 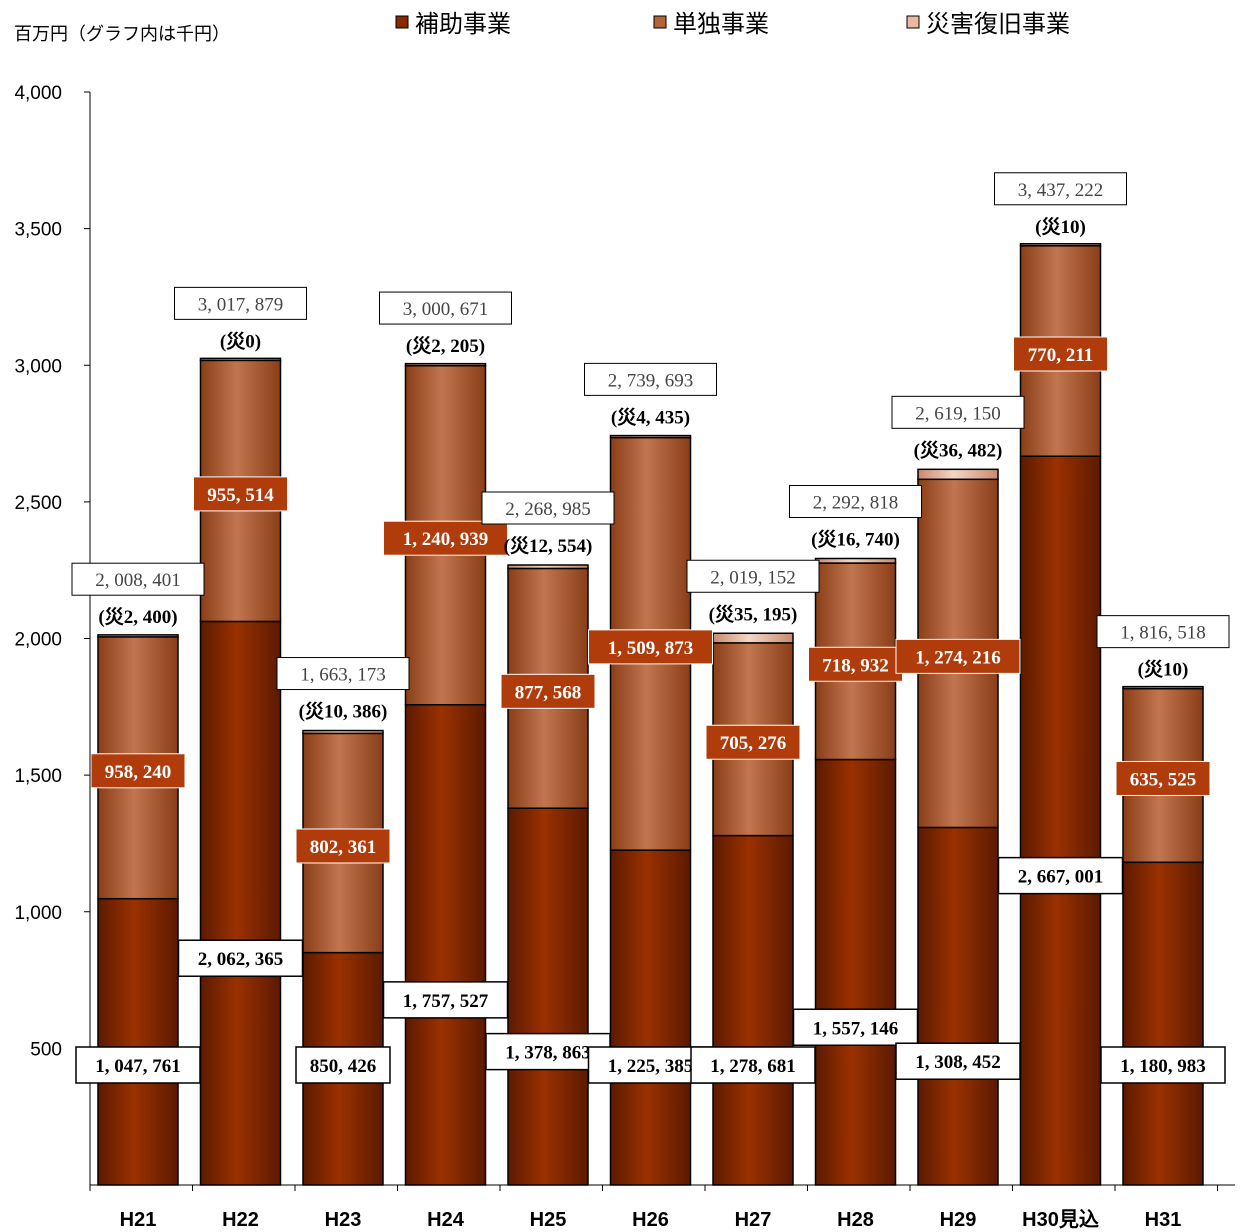 What do you see at coordinates (46, 1049) in the screenshot?
I see `y-tick-label: 500` at bounding box center [46, 1049].